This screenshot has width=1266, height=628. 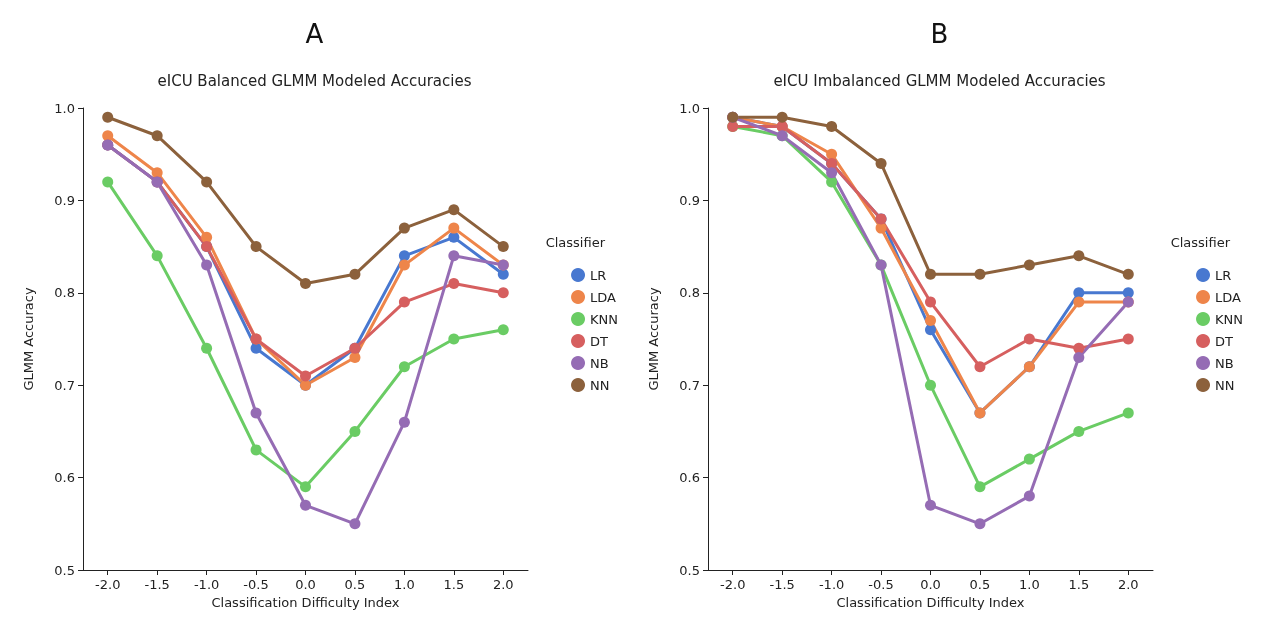 What do you see at coordinates (314, 80) in the screenshot?
I see `chart-subtitle: eICU Balanced GLMM Modeled Accuracies` at bounding box center [314, 80].